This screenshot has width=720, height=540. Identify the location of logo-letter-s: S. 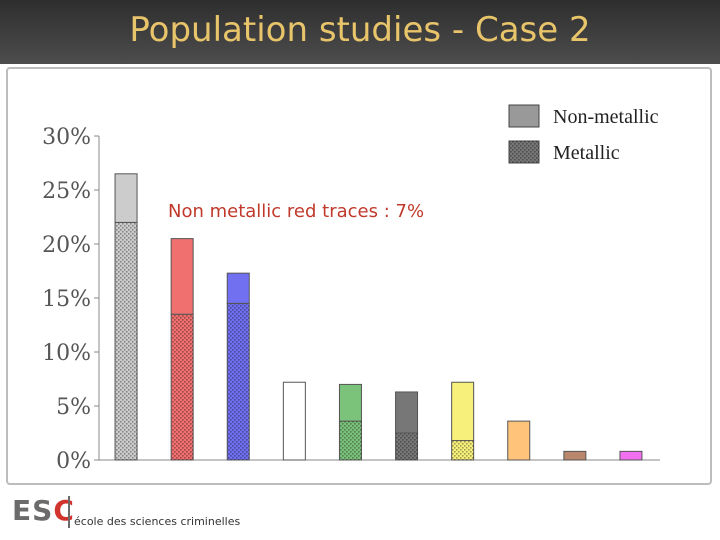
(43, 510).